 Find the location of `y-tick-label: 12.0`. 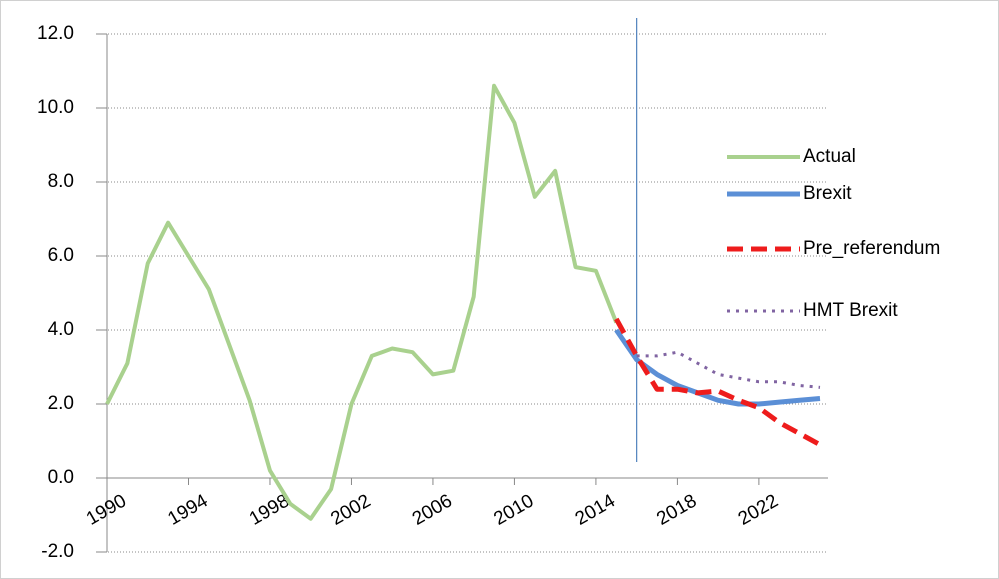

y-tick-label: 12.0 is located at coordinates (55, 33).